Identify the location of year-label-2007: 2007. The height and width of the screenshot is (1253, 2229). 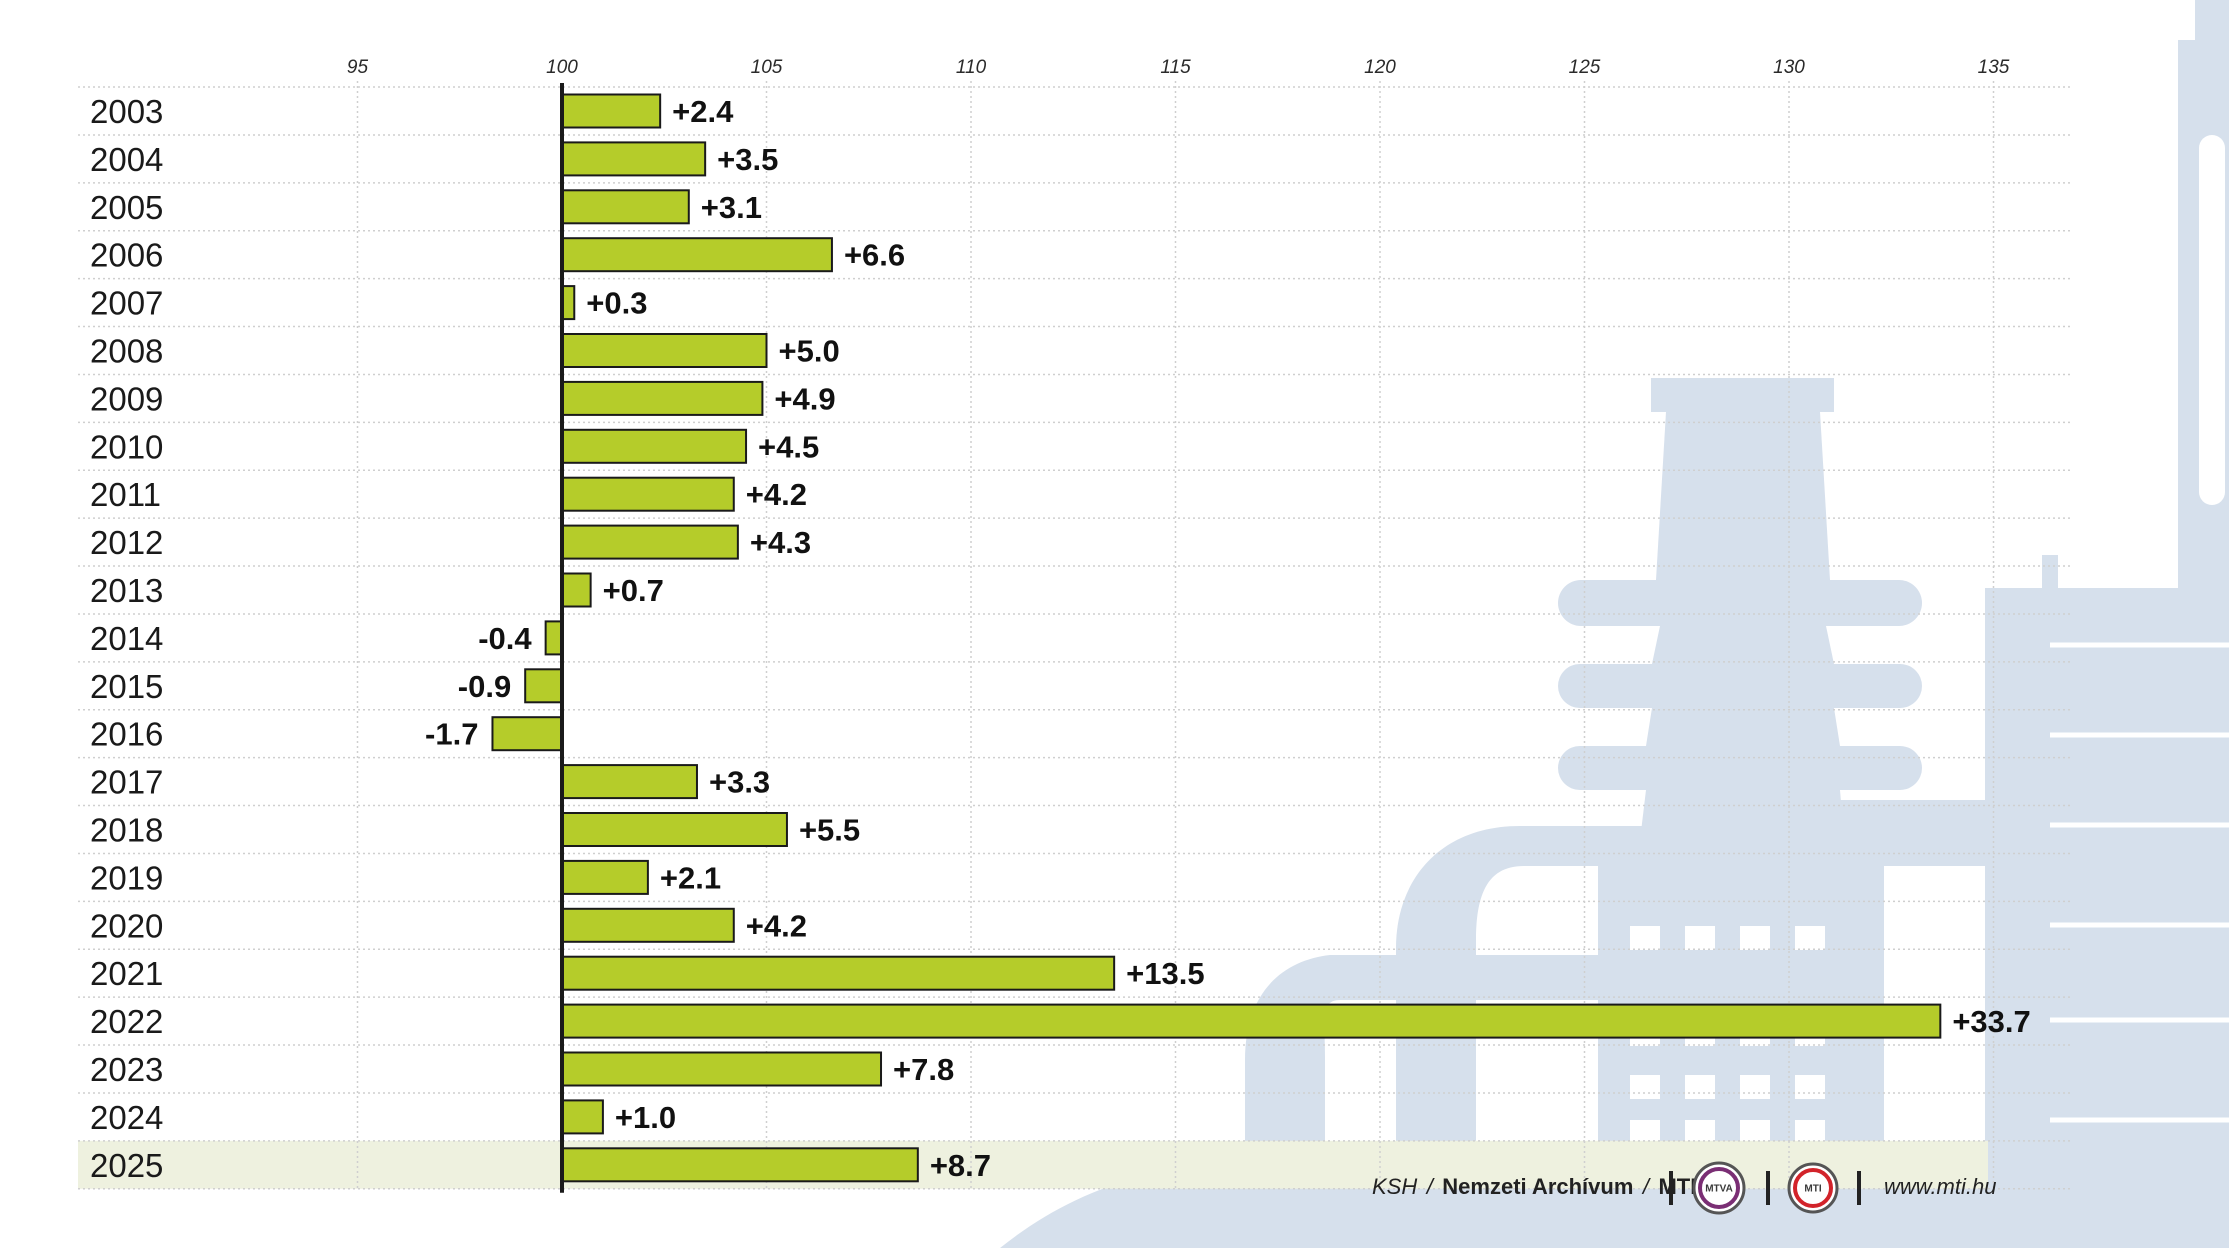
(126, 303).